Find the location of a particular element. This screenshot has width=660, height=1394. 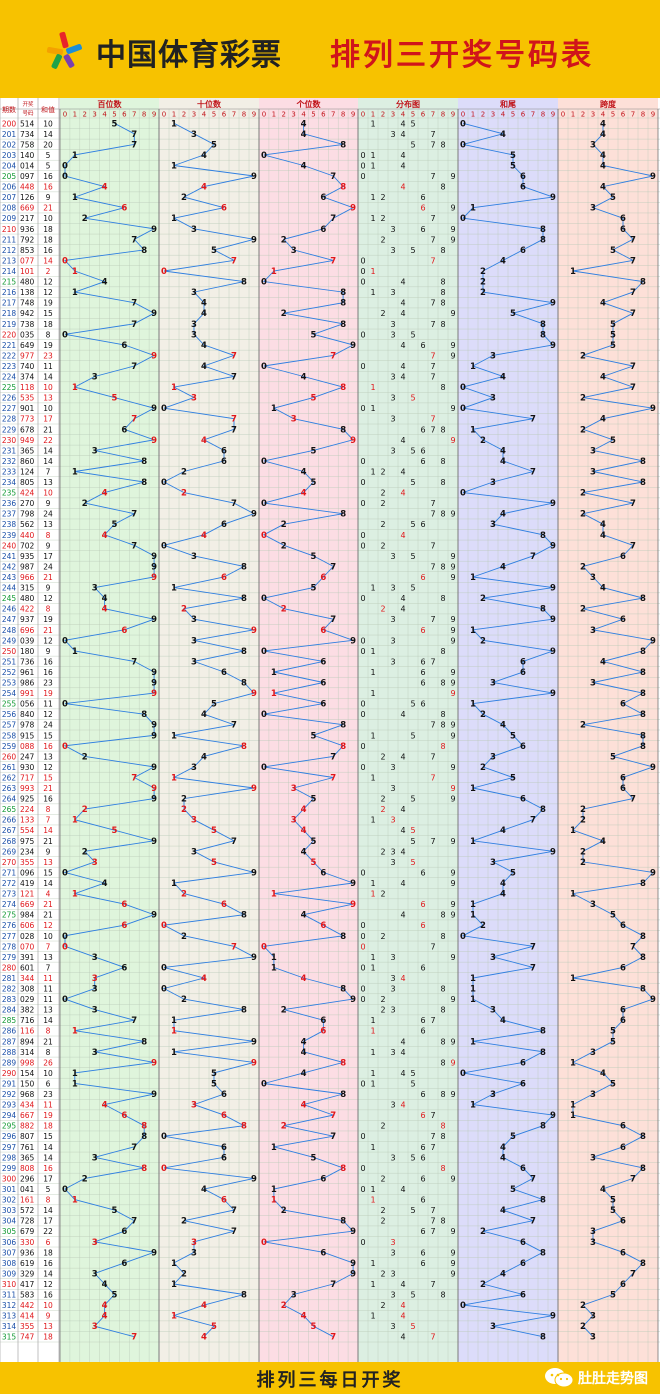

issue-label: 277 is located at coordinates (9, 936).